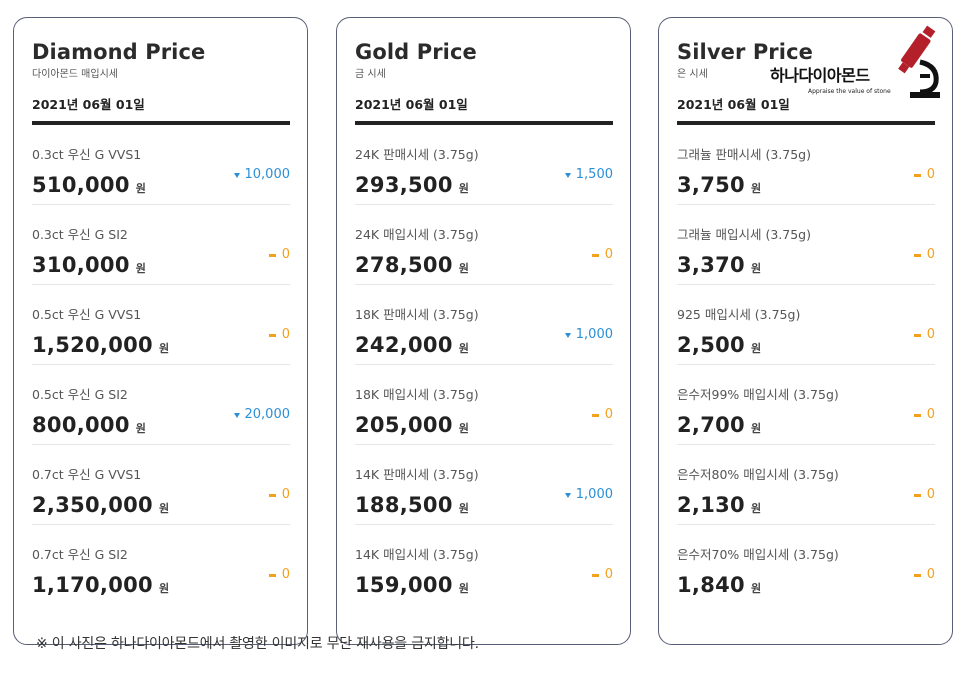  What do you see at coordinates (806, 405) in the screenshot?
I see `price-row: 은수저99% 매입시세 (3.75g) 2,700 원 0` at bounding box center [806, 405].